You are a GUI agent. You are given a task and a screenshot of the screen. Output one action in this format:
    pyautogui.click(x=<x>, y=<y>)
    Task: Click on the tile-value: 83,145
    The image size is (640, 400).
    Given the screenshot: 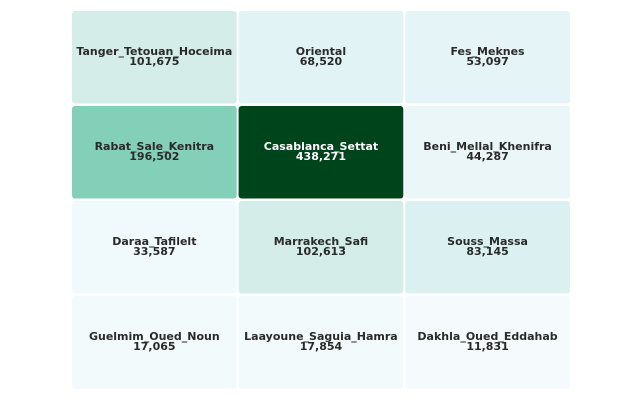 What is the action you would take?
    pyautogui.click(x=487, y=251)
    